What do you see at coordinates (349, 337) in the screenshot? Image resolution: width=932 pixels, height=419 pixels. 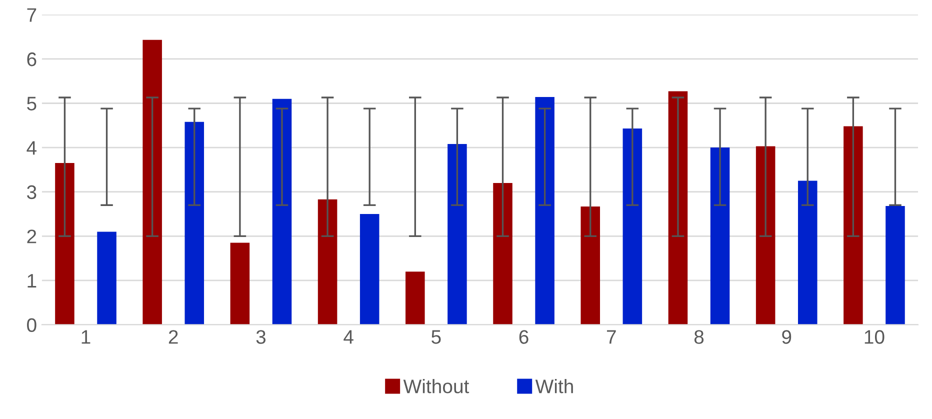 I see `x-tick-label: 4` at bounding box center [349, 337].